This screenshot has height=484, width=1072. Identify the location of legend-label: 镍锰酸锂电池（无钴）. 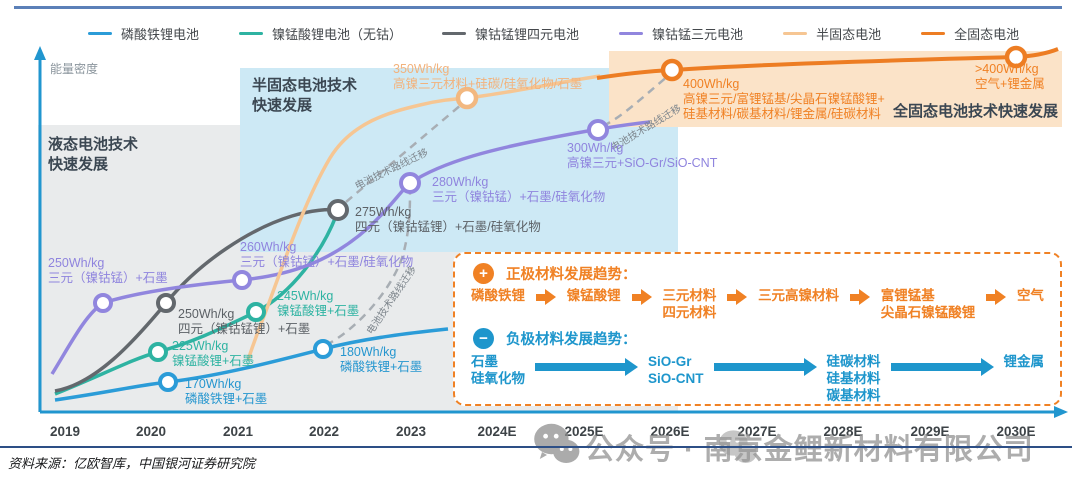
(337, 34).